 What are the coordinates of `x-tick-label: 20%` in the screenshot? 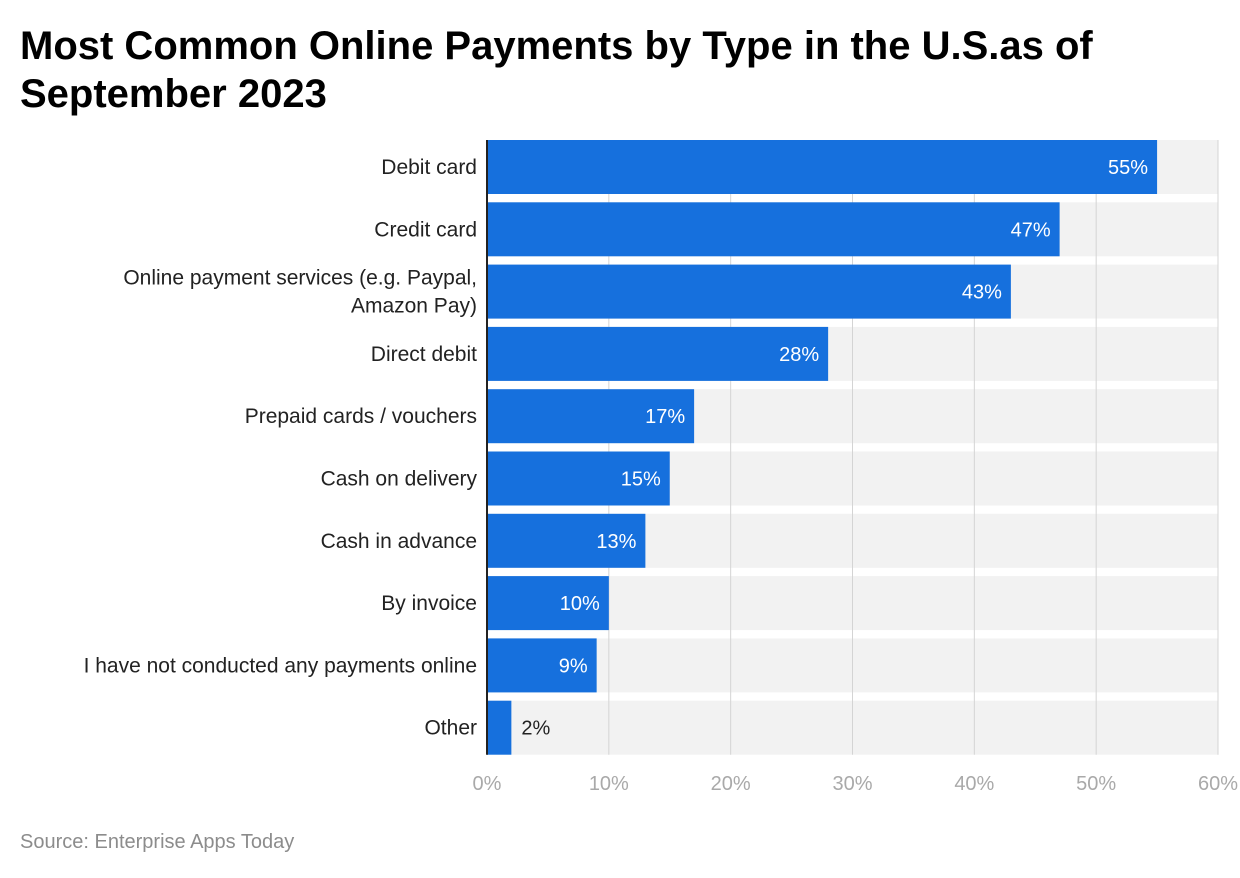 It's located at (731, 784).